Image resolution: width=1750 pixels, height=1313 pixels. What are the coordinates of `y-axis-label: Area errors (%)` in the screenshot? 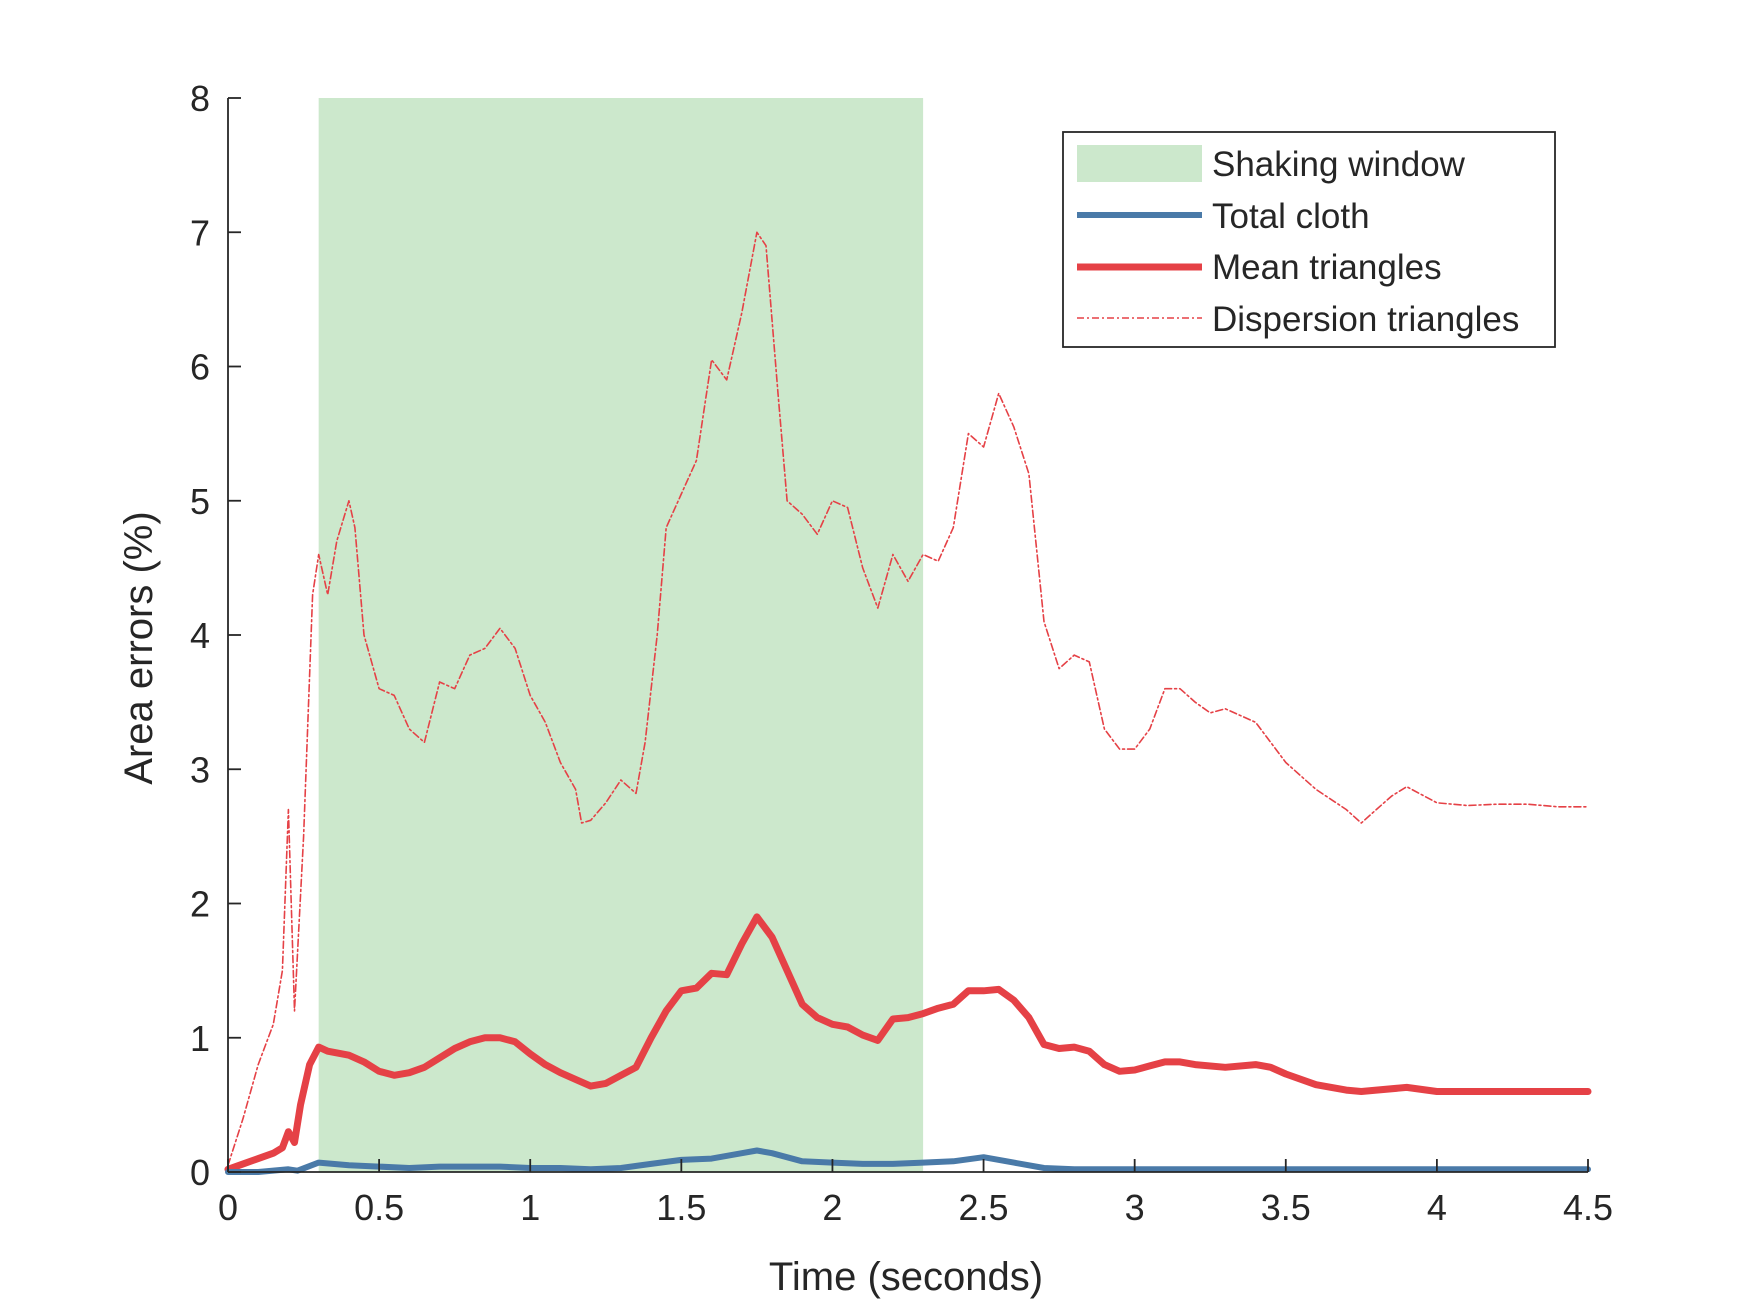 It's located at (139, 647).